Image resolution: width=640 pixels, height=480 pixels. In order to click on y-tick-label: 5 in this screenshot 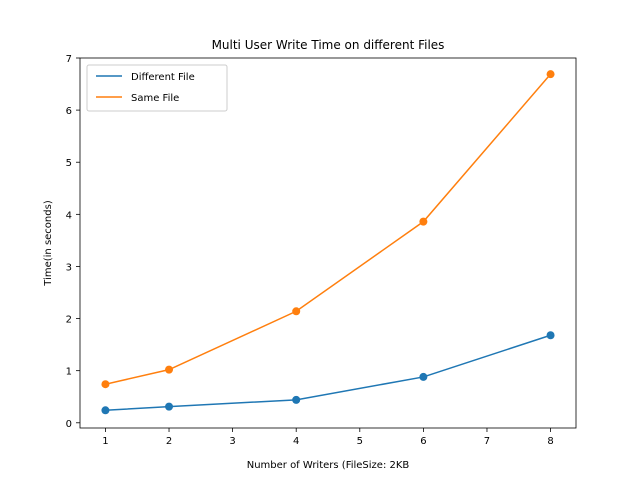, I will do `click(69, 163)`.